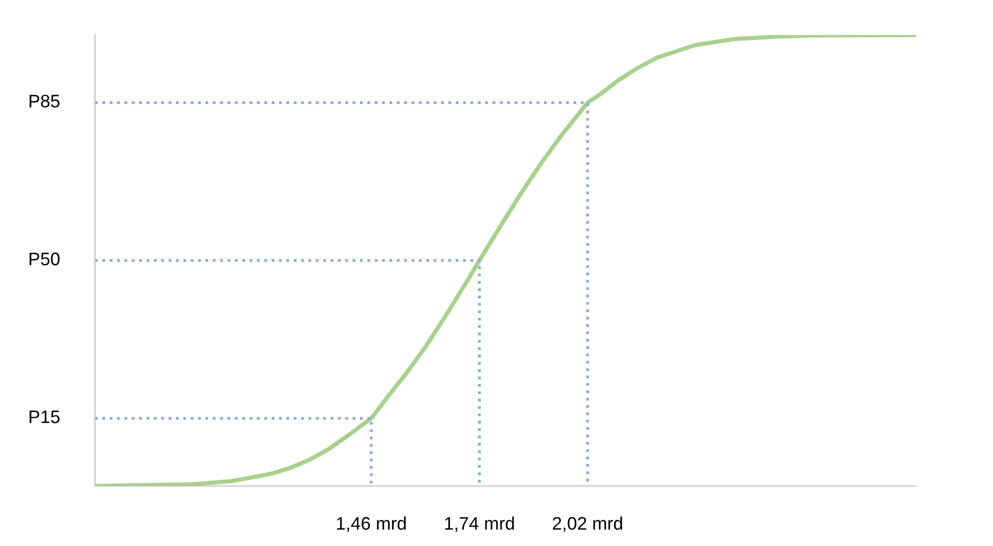 This screenshot has width=993, height=546. I want to click on text: P85, so click(45, 101).